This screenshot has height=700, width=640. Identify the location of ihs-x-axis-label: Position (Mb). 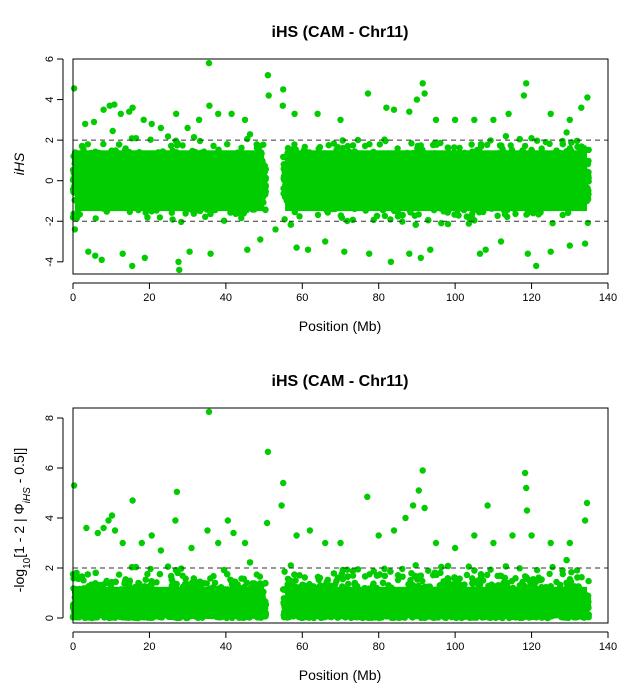
(340, 326).